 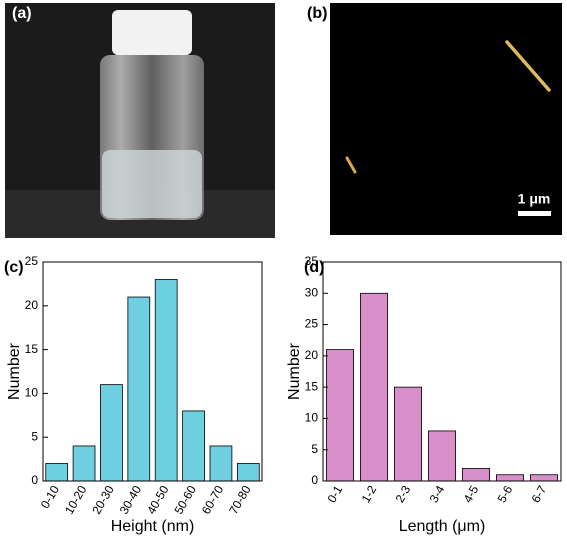 I want to click on y-tick-label: 35, so click(x=312, y=261).